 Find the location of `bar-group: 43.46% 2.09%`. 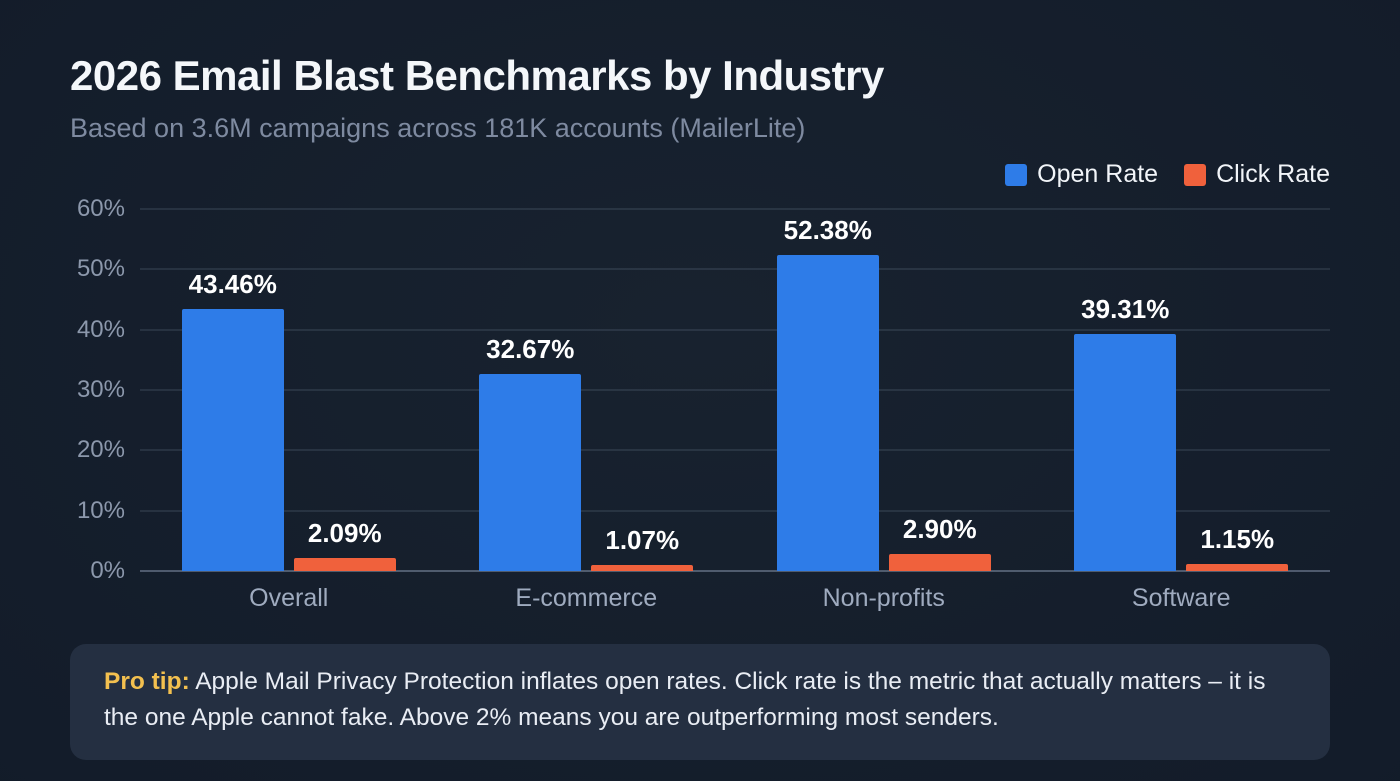

bar-group: 43.46% 2.09% is located at coordinates (289, 390).